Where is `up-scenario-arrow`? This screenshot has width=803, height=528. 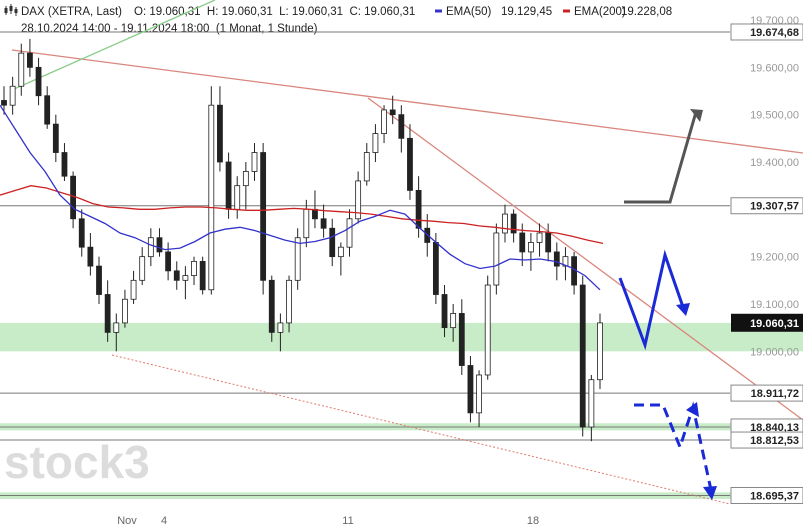 up-scenario-arrow is located at coordinates (663, 156).